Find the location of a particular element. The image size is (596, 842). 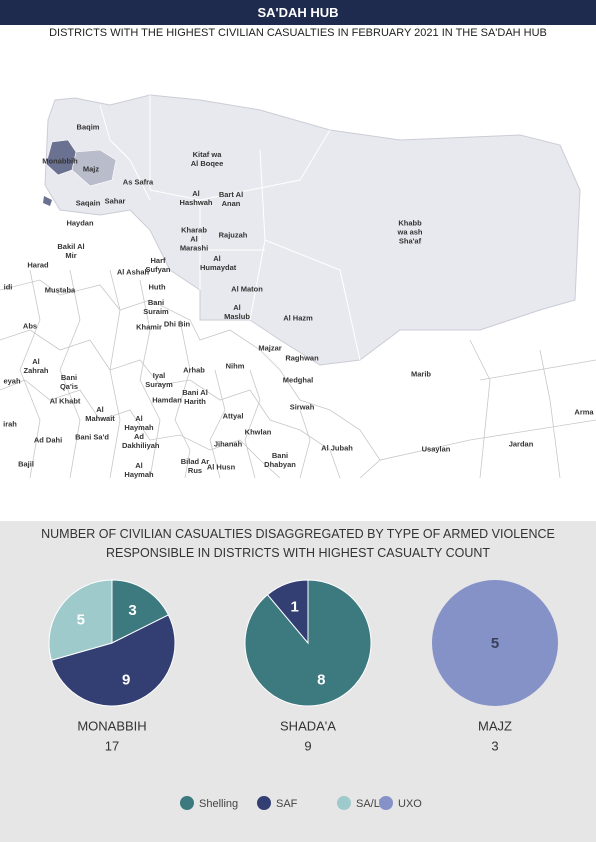

district-label: Haydan is located at coordinates (80, 223).